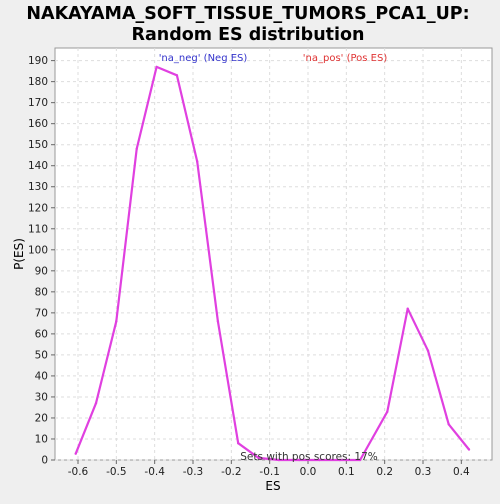 Image resolution: width=500 pixels, height=504 pixels. Describe the element at coordinates (38, 250) in the screenshot. I see `y-tick-label: 100` at that location.